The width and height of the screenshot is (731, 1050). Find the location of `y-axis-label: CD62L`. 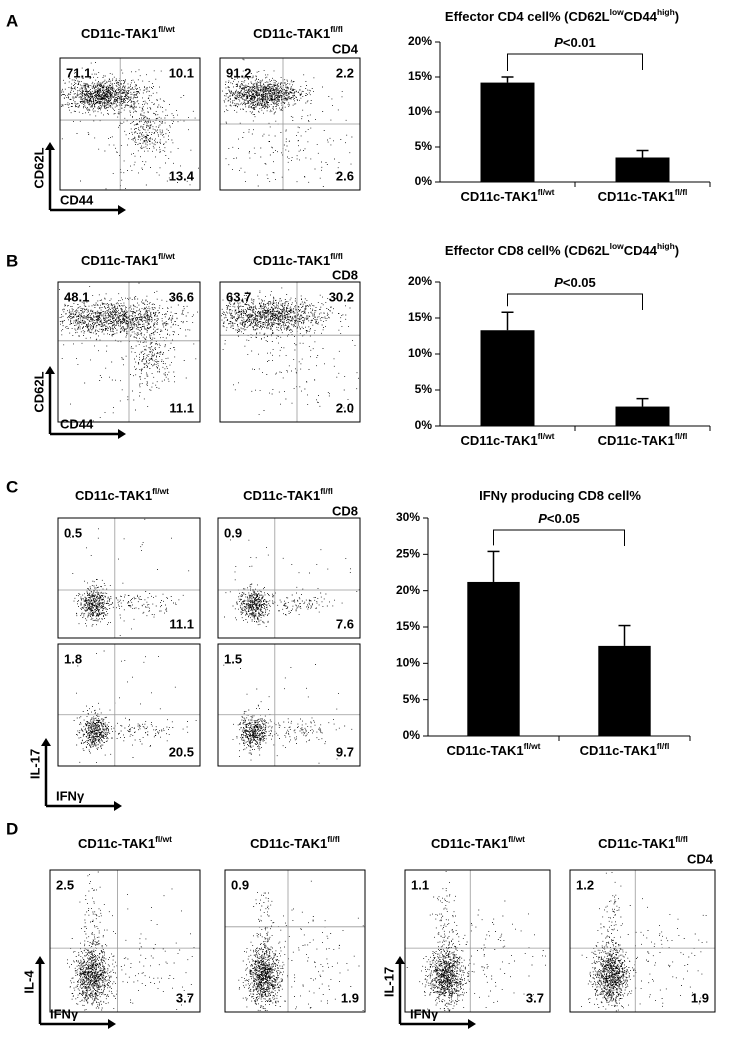

y-axis-label: CD62L is located at coordinates (38, 167).